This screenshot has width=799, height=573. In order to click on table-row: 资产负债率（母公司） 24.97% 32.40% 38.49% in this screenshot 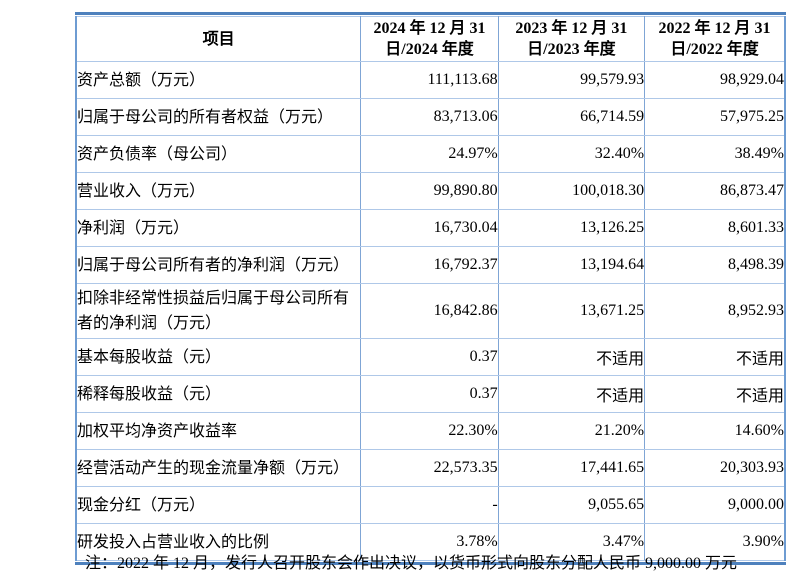, I will do `click(430, 154)`.